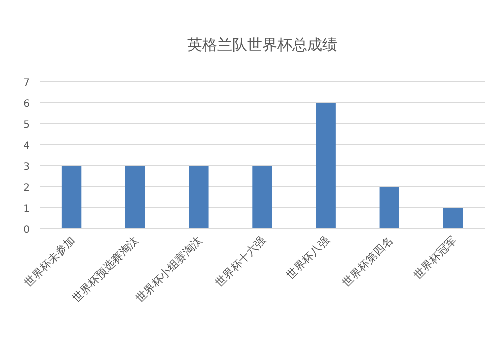  What do you see at coordinates (240, 262) in the screenshot?
I see `x-tick-label: 世界杯十六强` at bounding box center [240, 262].